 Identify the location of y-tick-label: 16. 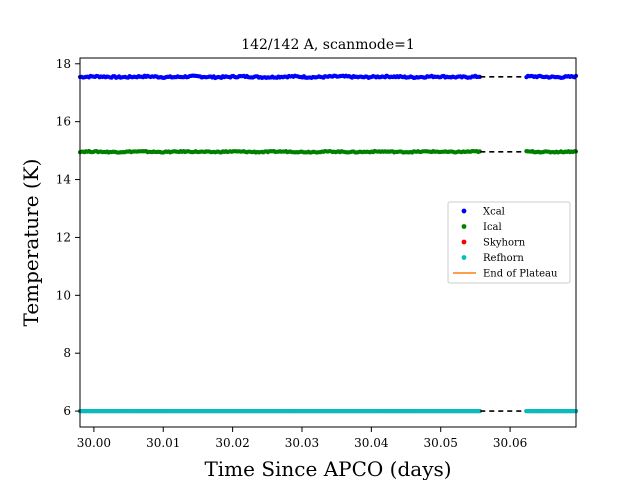
(63, 122).